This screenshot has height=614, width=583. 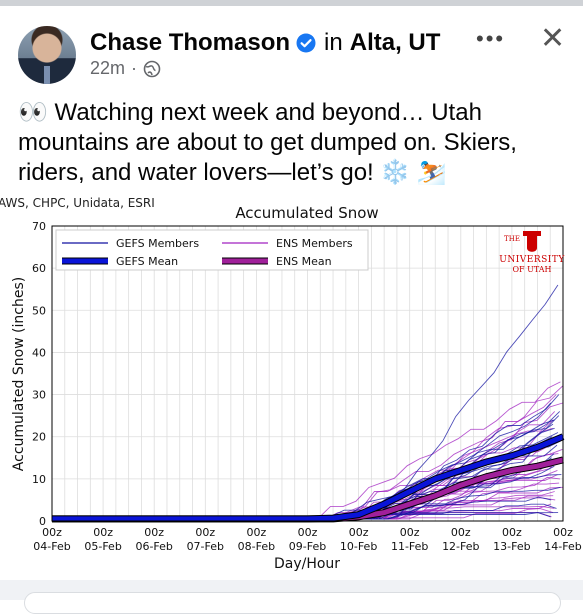 What do you see at coordinates (314, 243) in the screenshot?
I see `legend-label: ENS Members` at bounding box center [314, 243].